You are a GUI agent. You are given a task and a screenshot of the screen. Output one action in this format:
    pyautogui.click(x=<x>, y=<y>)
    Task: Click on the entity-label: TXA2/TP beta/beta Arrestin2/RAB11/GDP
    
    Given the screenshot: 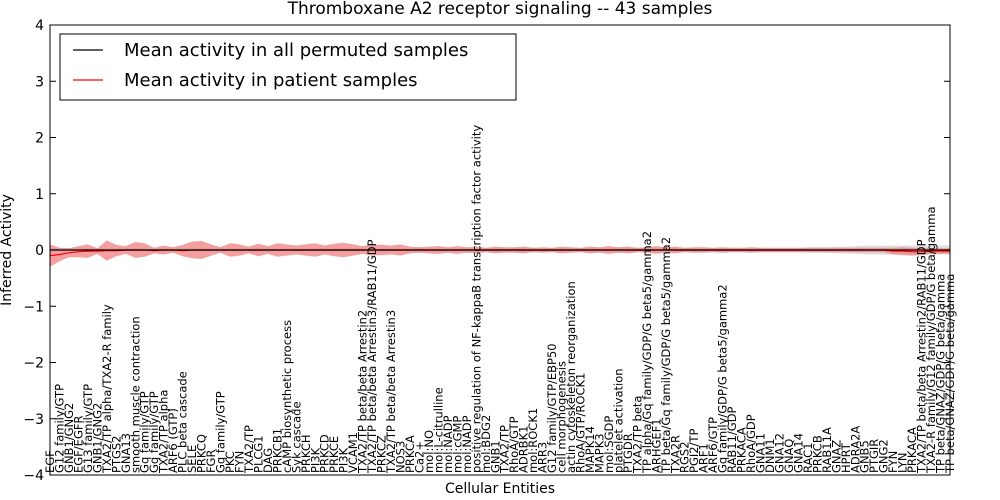 What is the action you would take?
    pyautogui.click(x=922, y=356)
    